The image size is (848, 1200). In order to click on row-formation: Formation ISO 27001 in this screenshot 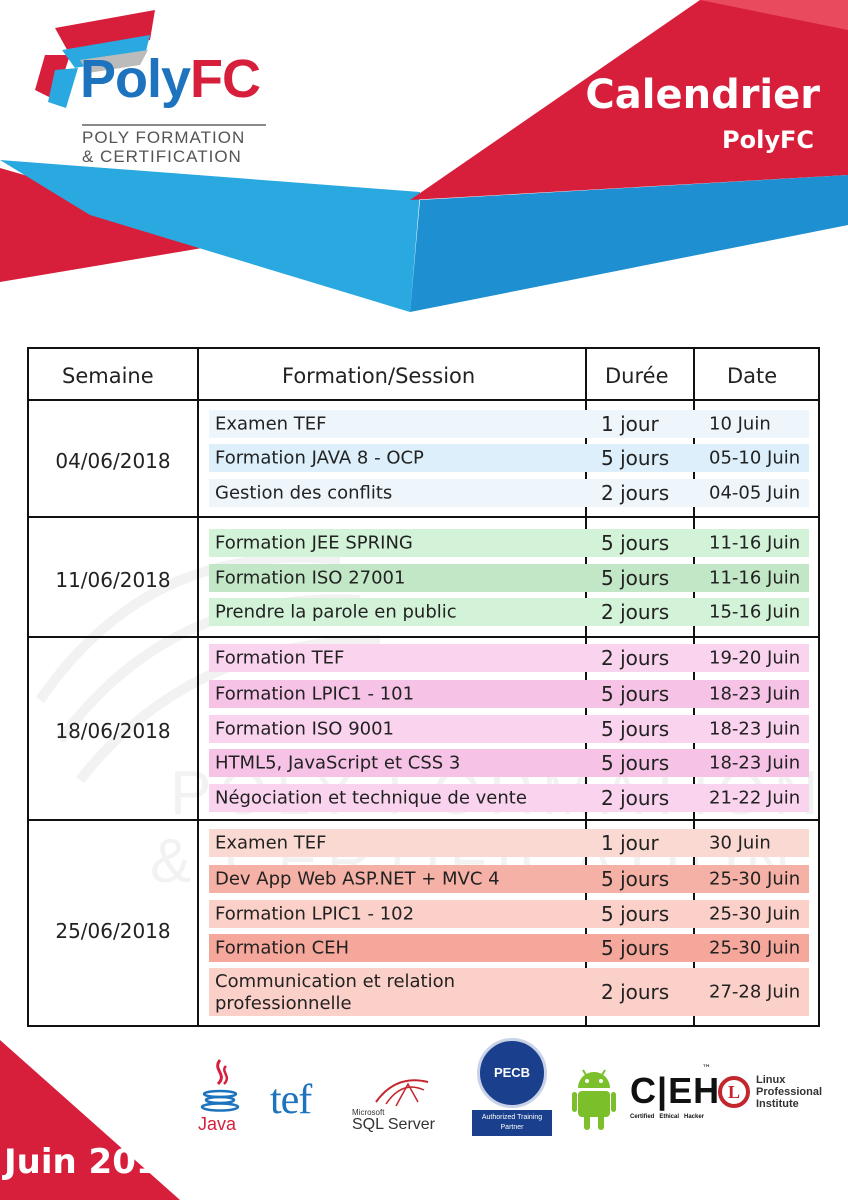, I will do `click(310, 578)`.